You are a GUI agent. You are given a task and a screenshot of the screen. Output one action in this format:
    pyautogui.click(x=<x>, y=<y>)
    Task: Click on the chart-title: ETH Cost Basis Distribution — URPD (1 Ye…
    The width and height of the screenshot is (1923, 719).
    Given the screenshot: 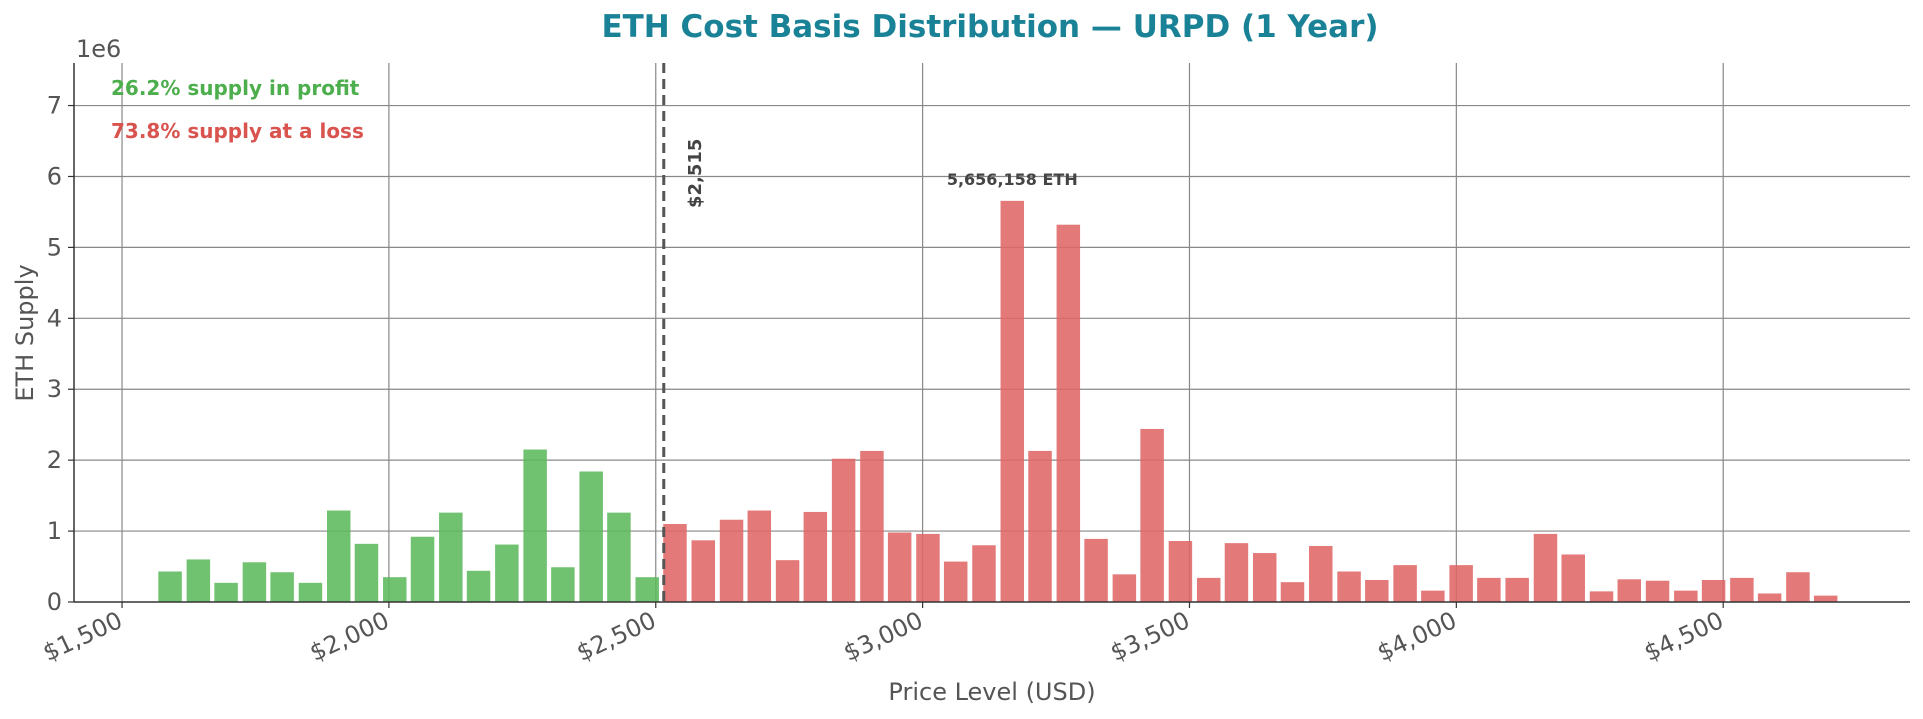 What is the action you would take?
    pyautogui.click(x=989, y=27)
    